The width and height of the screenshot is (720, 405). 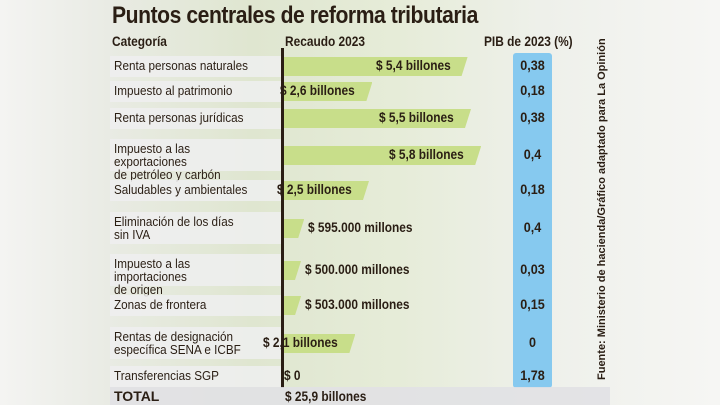 What do you see at coordinates (326, 396) in the screenshot?
I see `total-value: $ 25,9 billones` at bounding box center [326, 396].